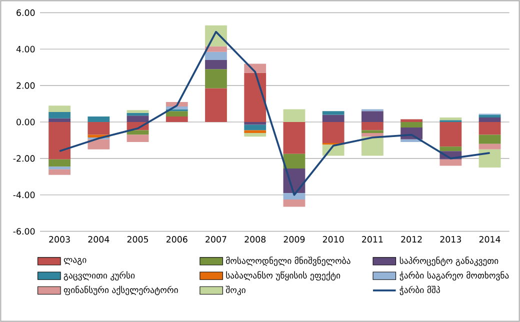  Describe the element at coordinates (454, 276) in the screenshot. I see `legend-label: ჭარბი საგარეო მოთხოვნა` at that location.